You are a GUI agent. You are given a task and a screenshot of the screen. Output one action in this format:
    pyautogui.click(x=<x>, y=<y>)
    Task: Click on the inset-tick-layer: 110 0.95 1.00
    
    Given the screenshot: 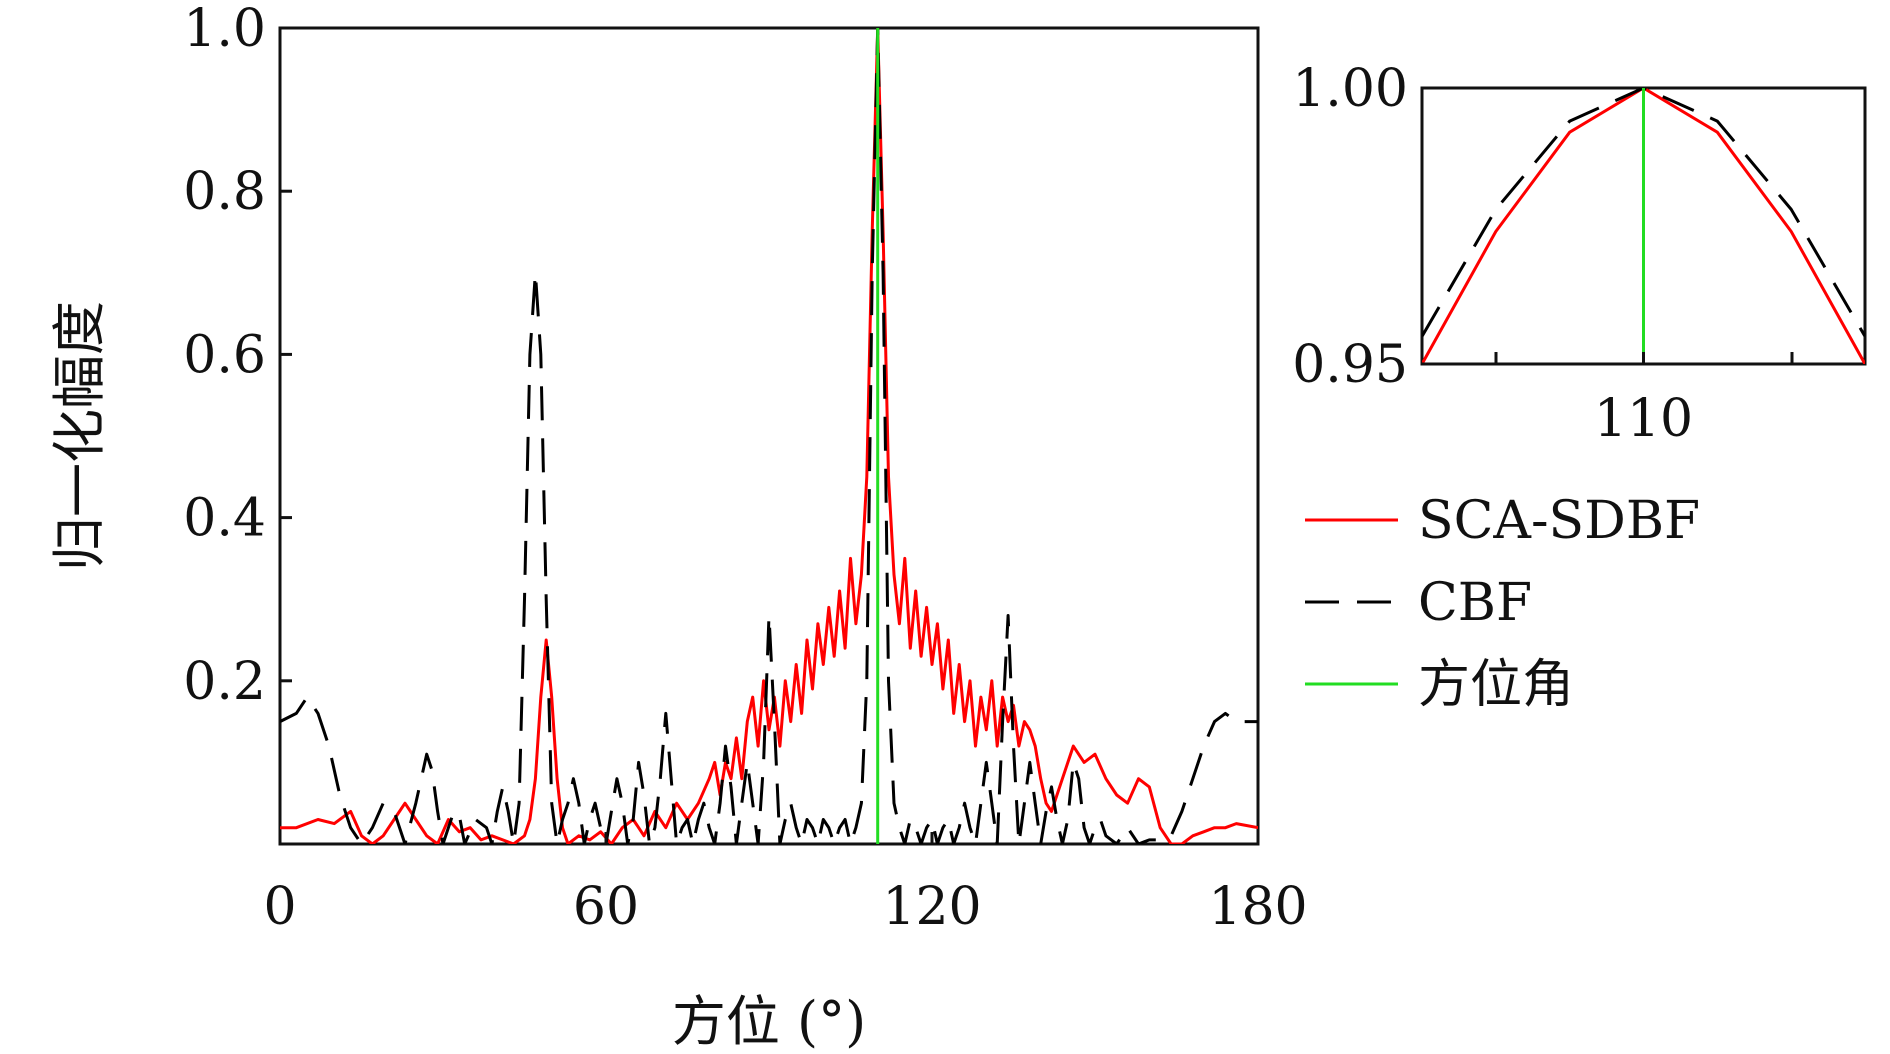 What is the action you would take?
    pyautogui.click(x=1543, y=254)
    